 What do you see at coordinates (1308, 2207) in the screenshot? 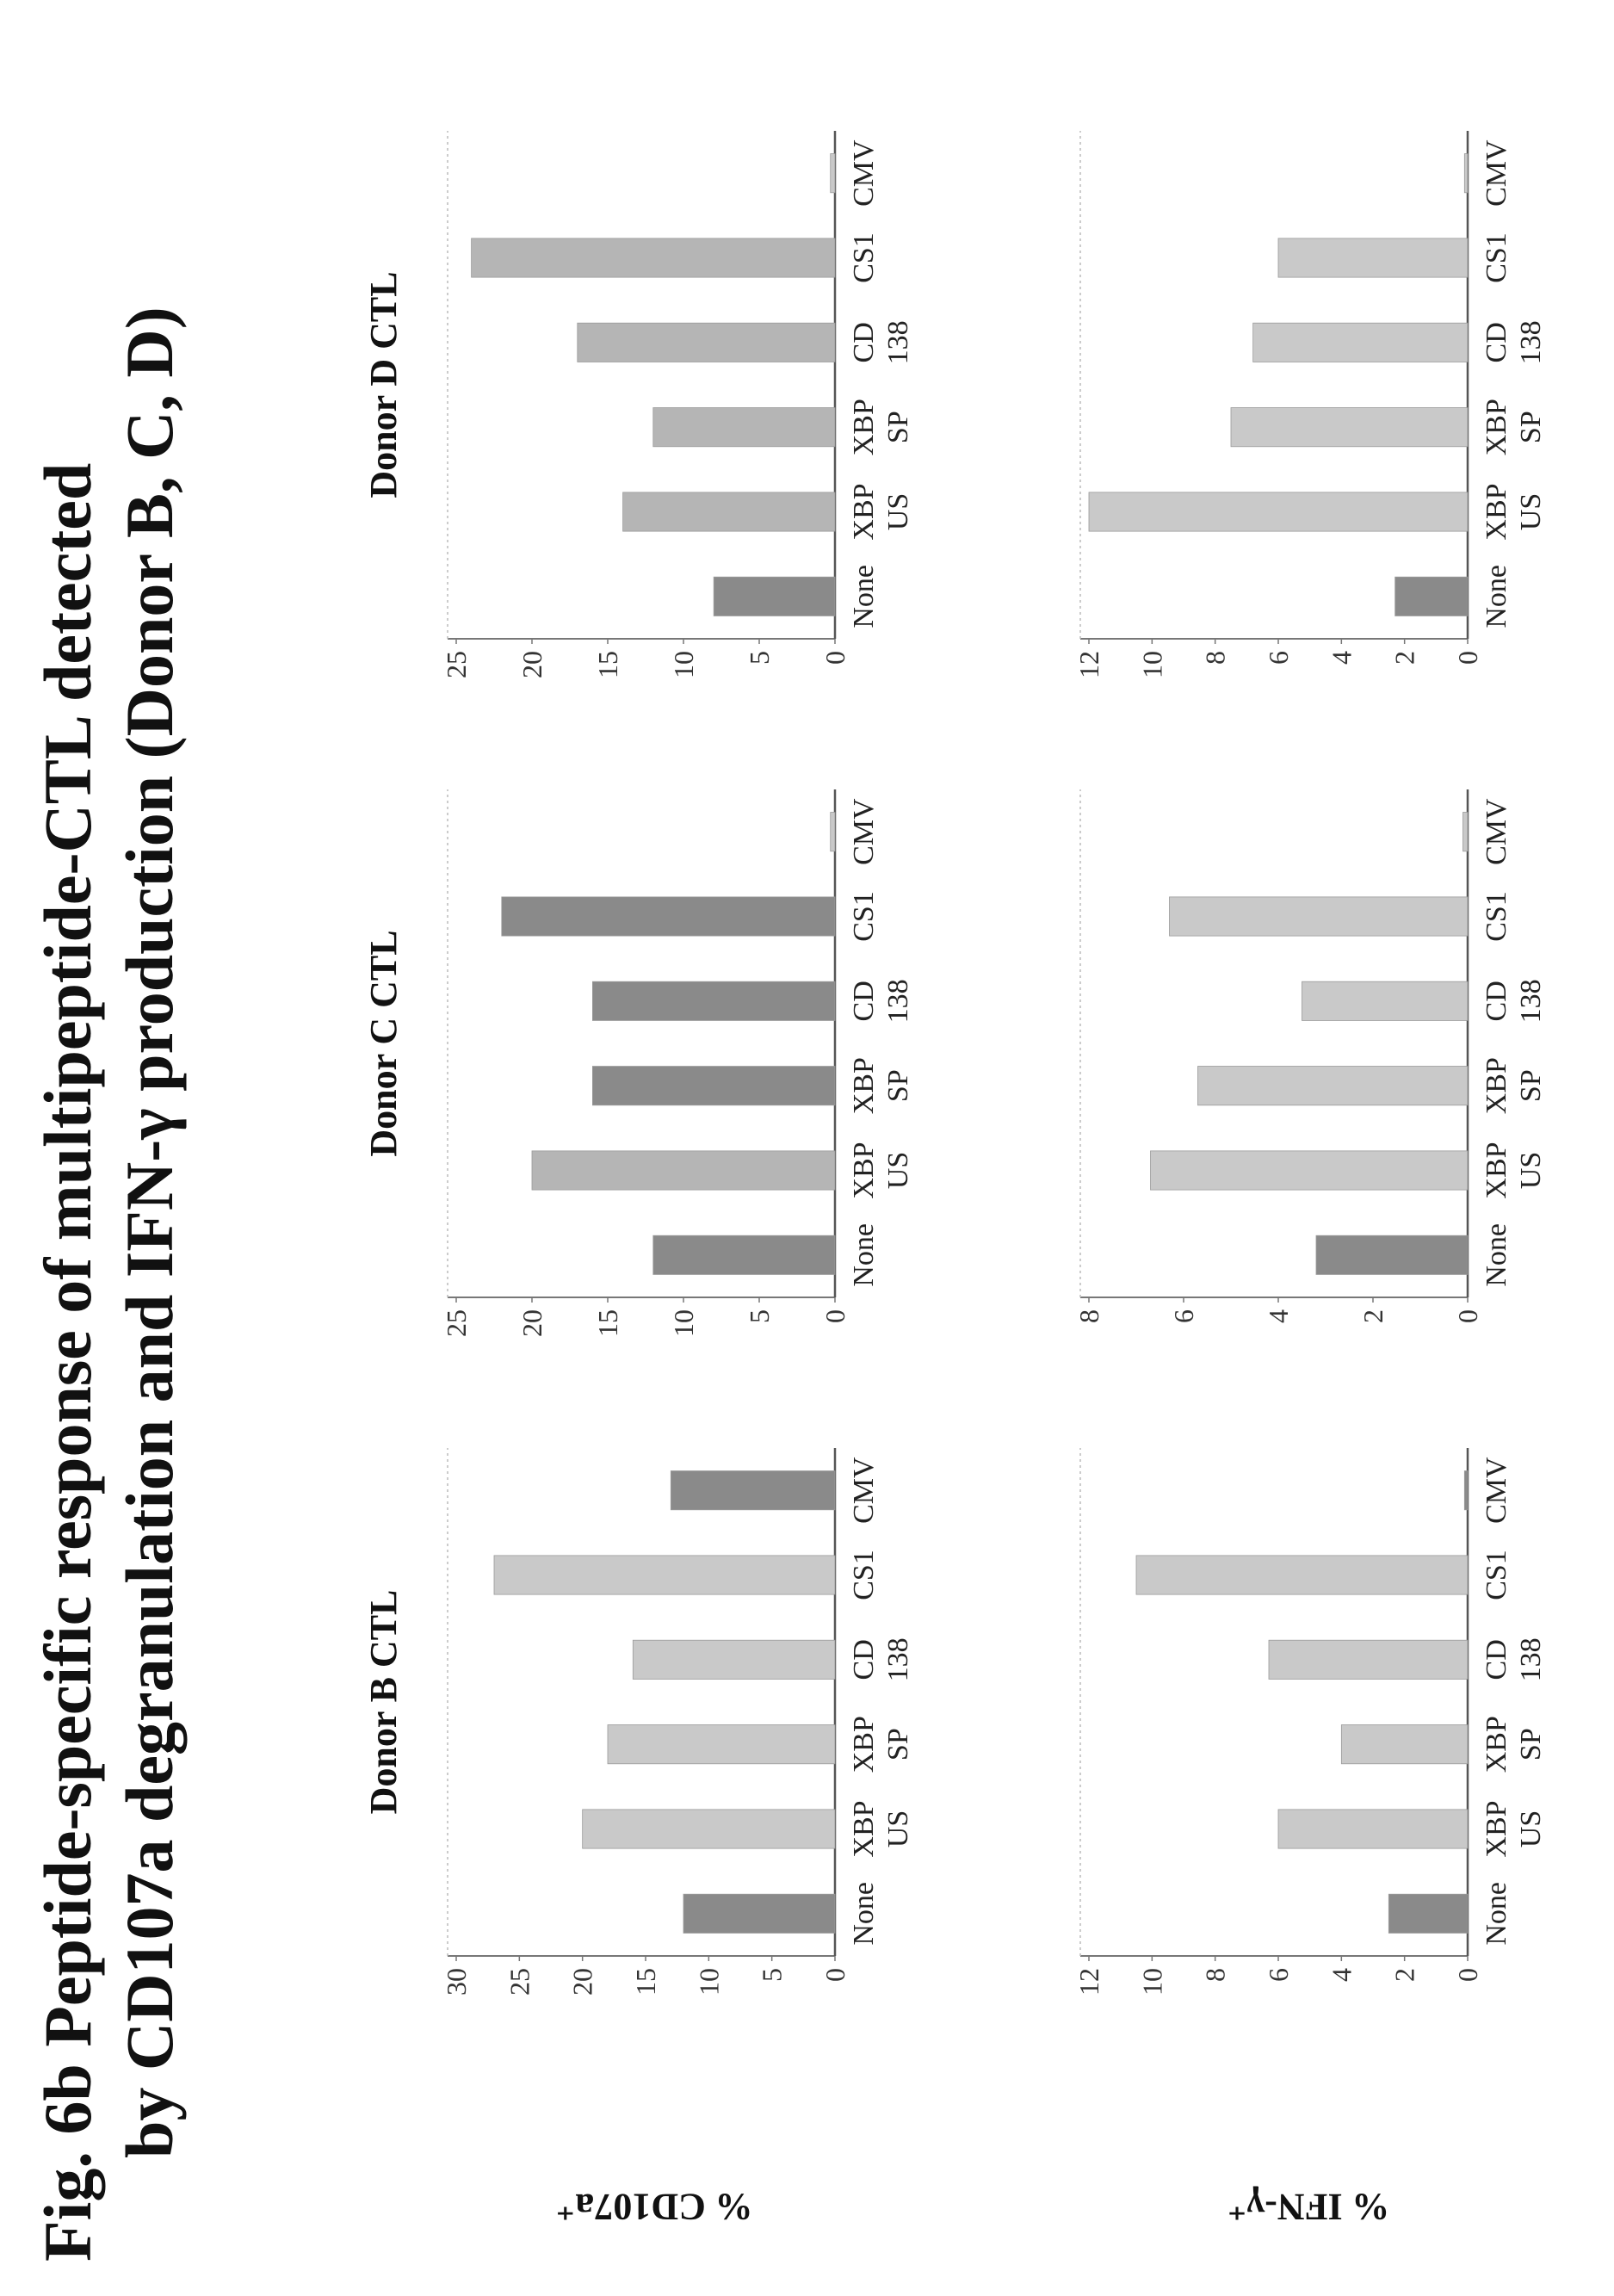
I see `y-axis-label-ifng: % IFN-γ⁺` at bounding box center [1308, 2207].